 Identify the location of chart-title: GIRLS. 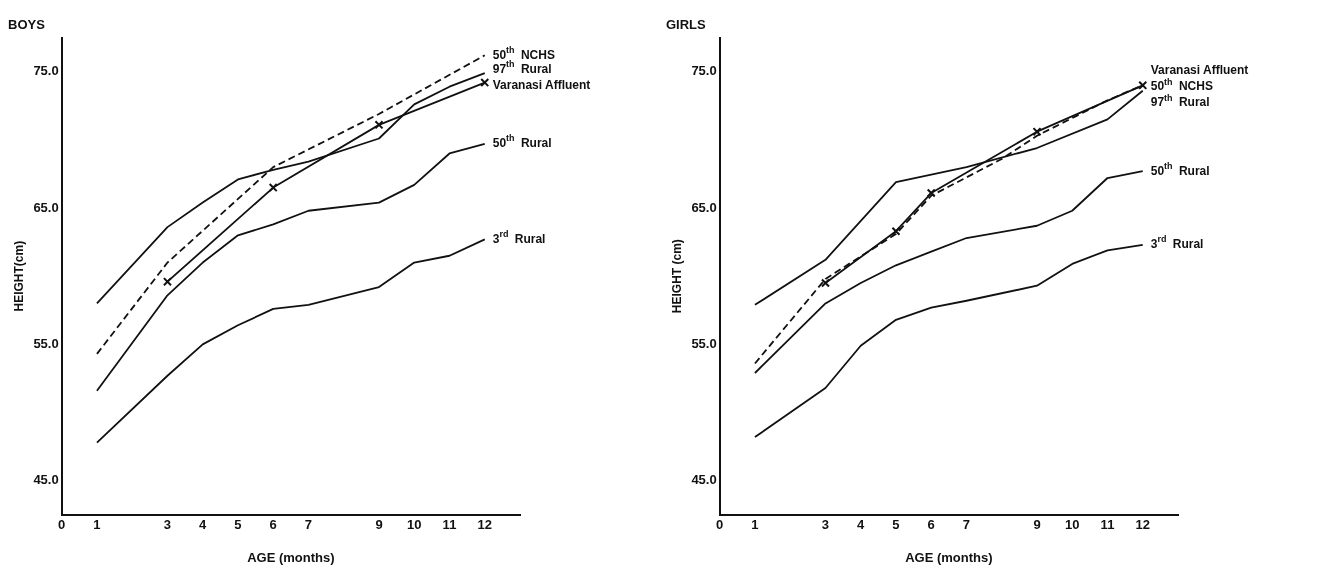
(686, 25).